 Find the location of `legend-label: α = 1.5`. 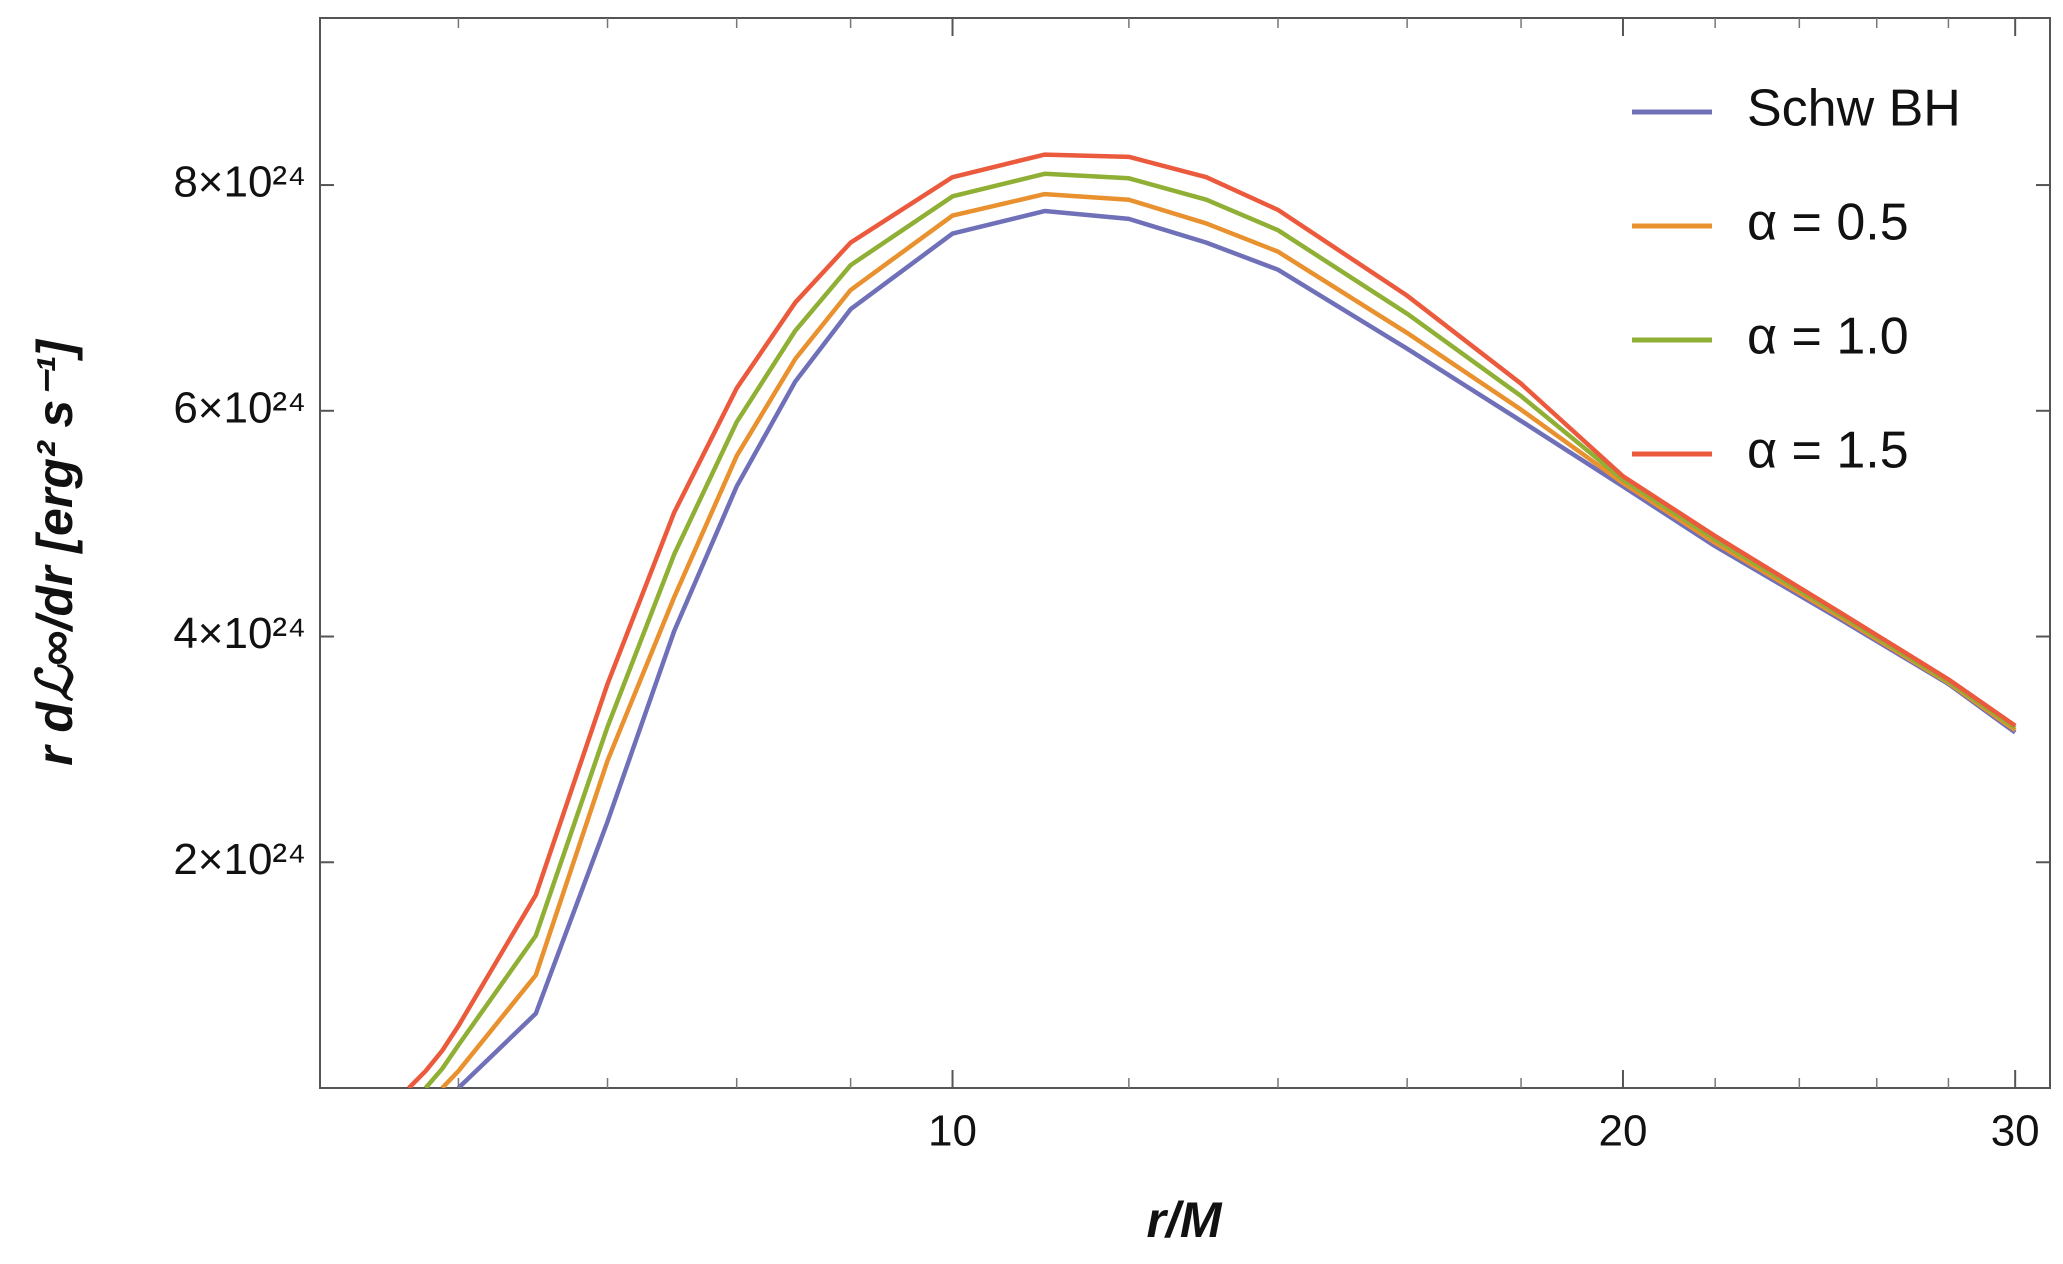

legend-label: α = 1.5 is located at coordinates (1828, 451).